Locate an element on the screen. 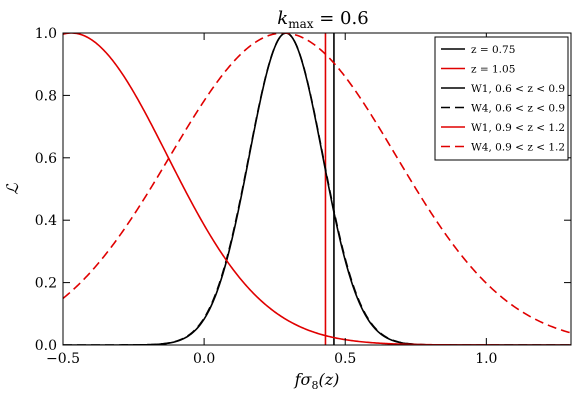 The image size is (581, 402). title-main: k is located at coordinates (282, 18).